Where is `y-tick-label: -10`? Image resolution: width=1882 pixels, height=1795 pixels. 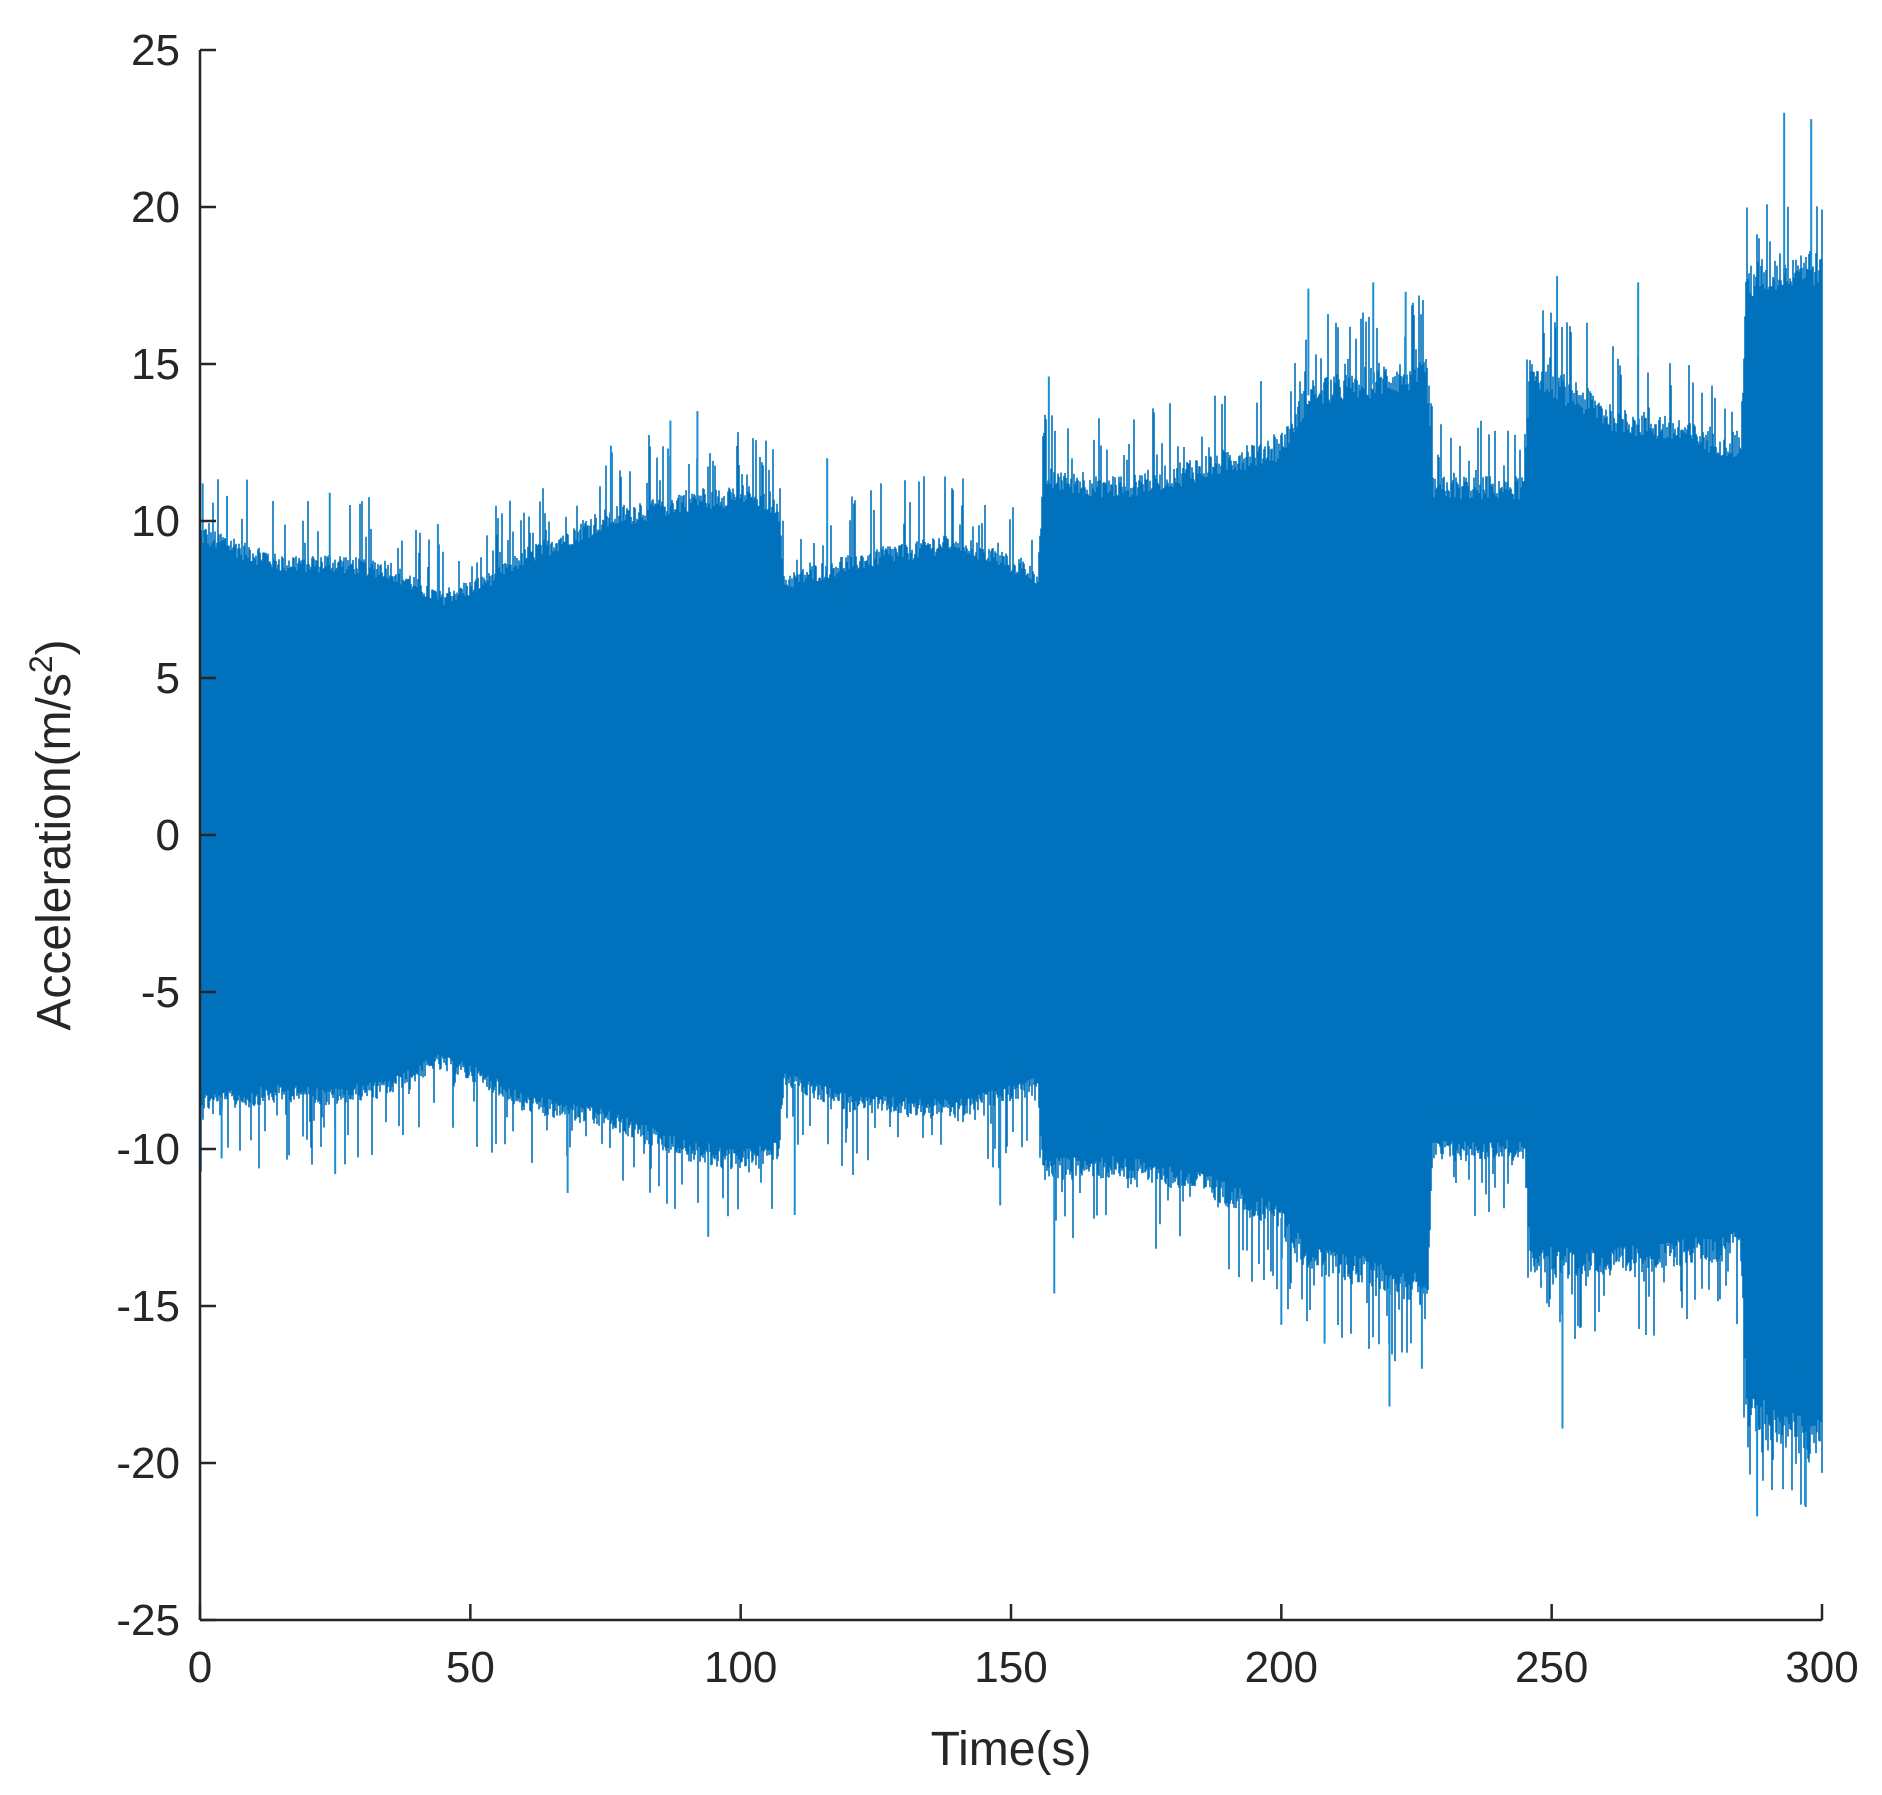 y-tick-label: -10 is located at coordinates (148, 1149).